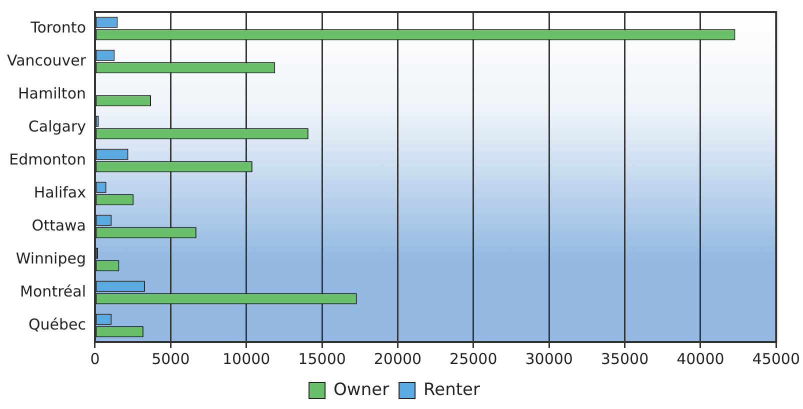 This screenshot has width=803, height=409. I want to click on x-tick-label: 40000, so click(700, 359).